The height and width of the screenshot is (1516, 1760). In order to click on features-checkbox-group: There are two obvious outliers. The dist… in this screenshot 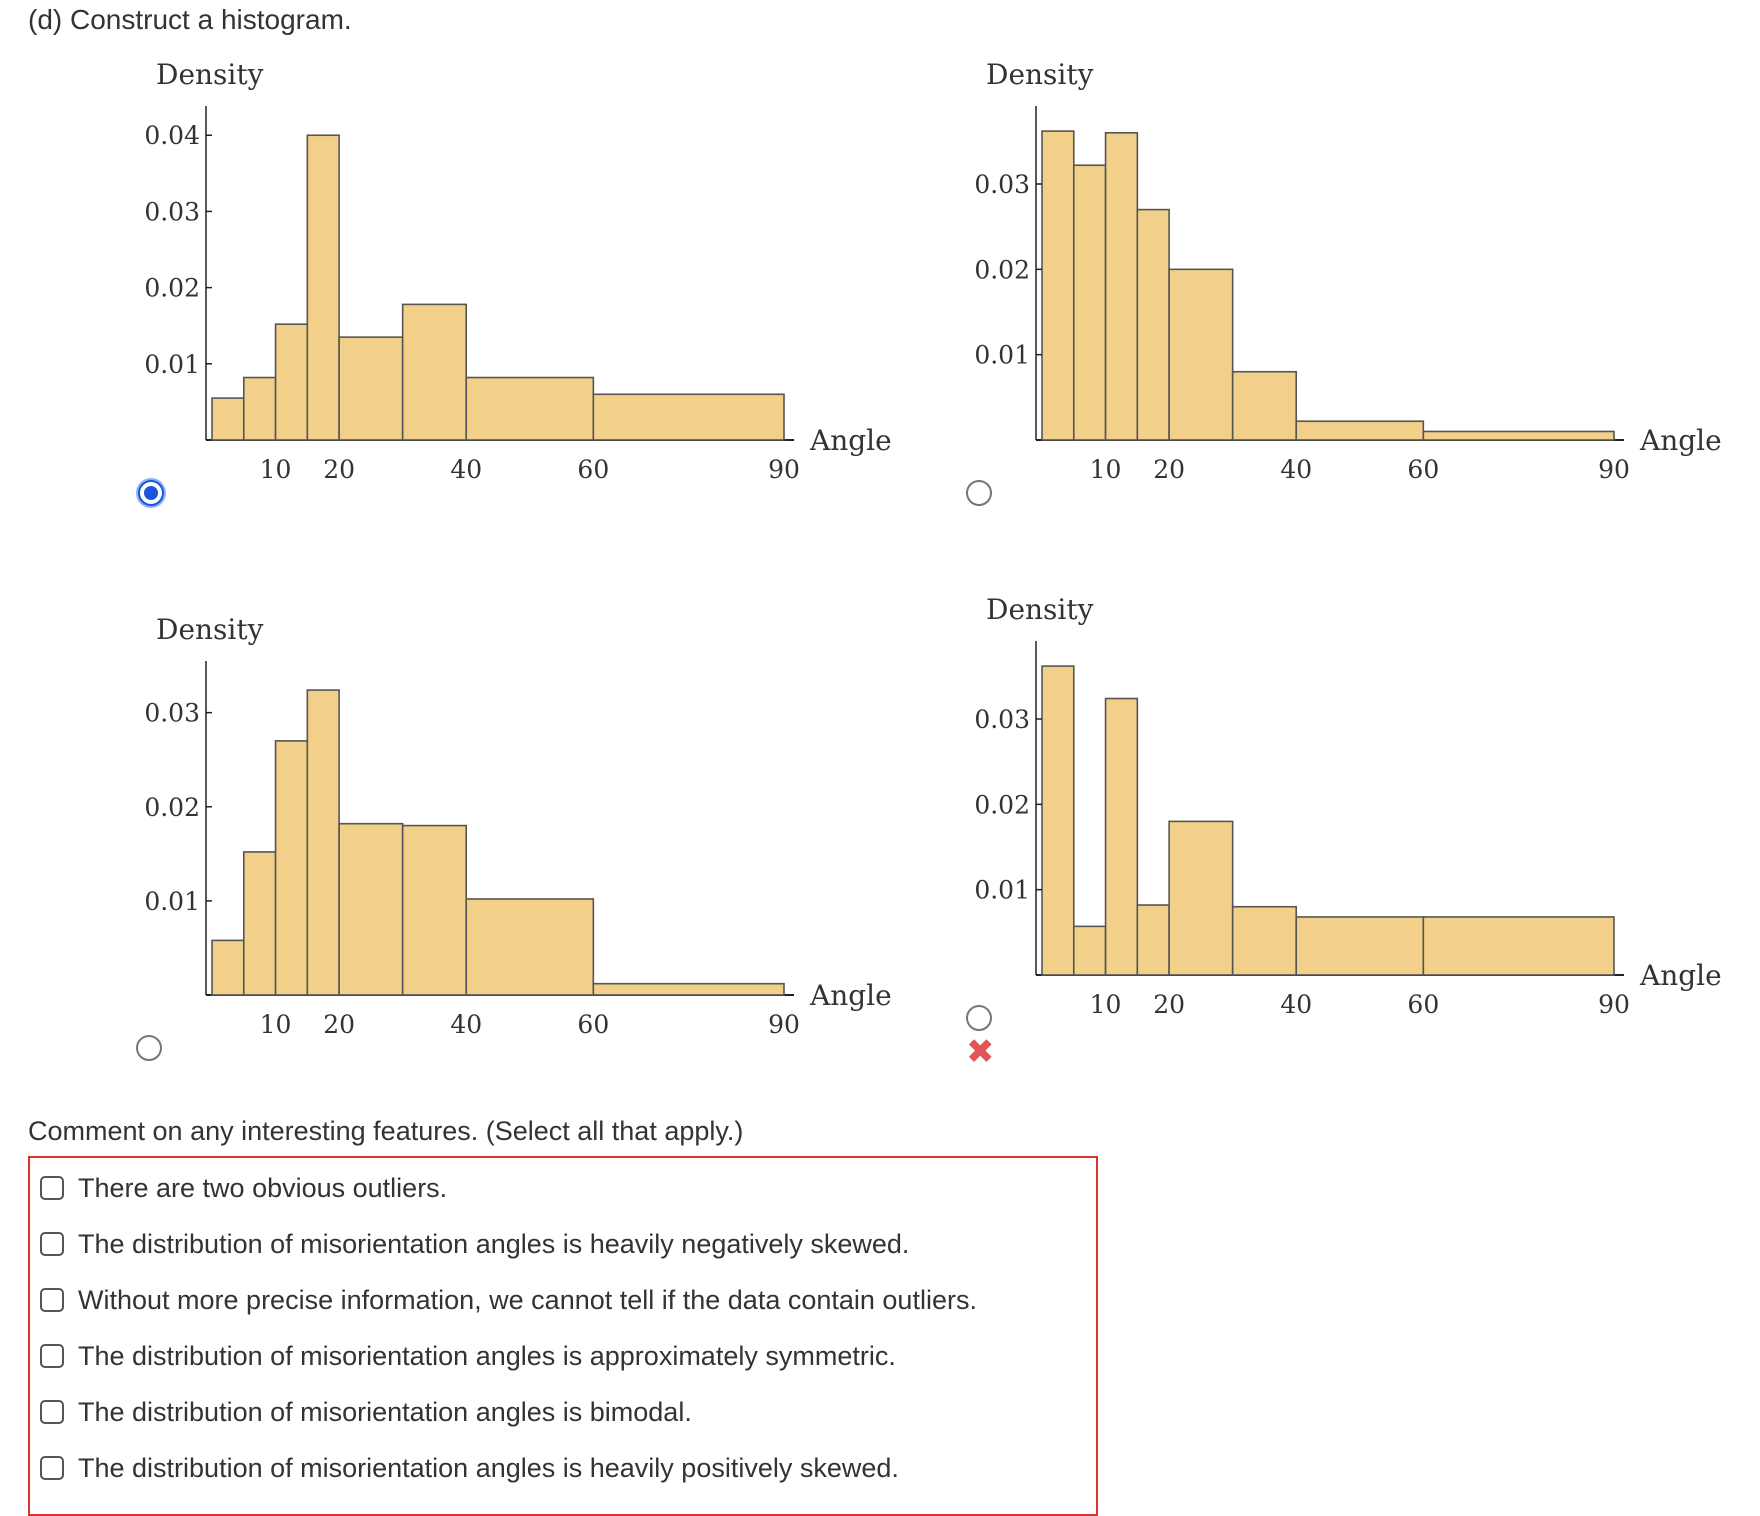, I will do `click(563, 1336)`.